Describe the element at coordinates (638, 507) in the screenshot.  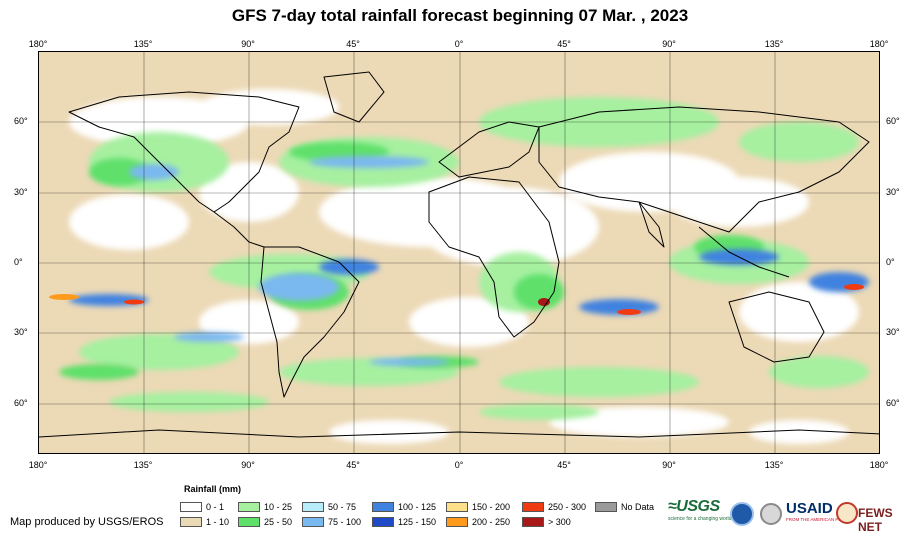
I see `legend-label: No Data` at that location.